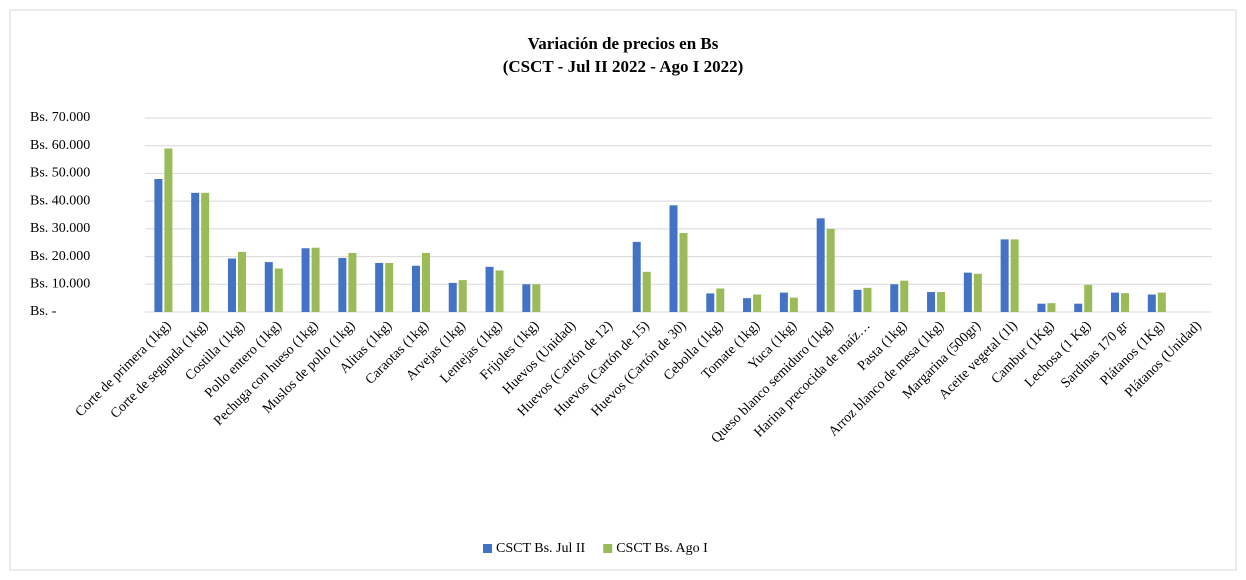 The image size is (1246, 580). What do you see at coordinates (623, 43) in the screenshot?
I see `chart-title: Variación de precios en Bs` at bounding box center [623, 43].